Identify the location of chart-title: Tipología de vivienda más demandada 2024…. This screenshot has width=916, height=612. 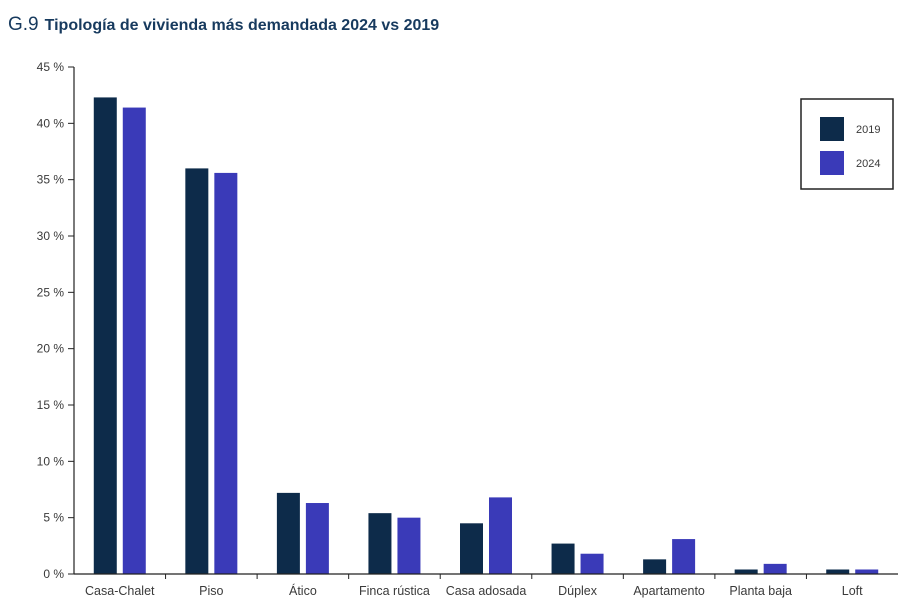
(242, 25).